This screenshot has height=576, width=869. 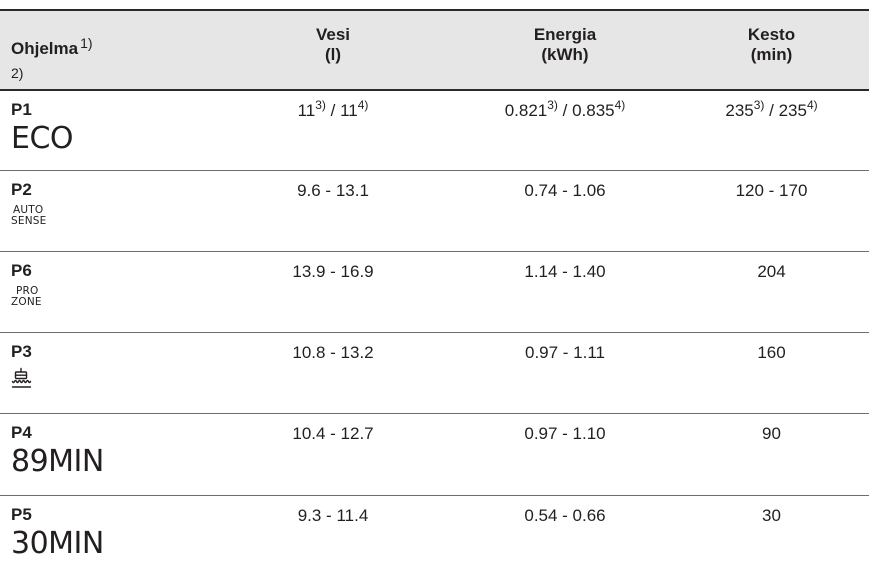 I want to click on duration-cell: 2353) / 2354), so click(x=771, y=109).